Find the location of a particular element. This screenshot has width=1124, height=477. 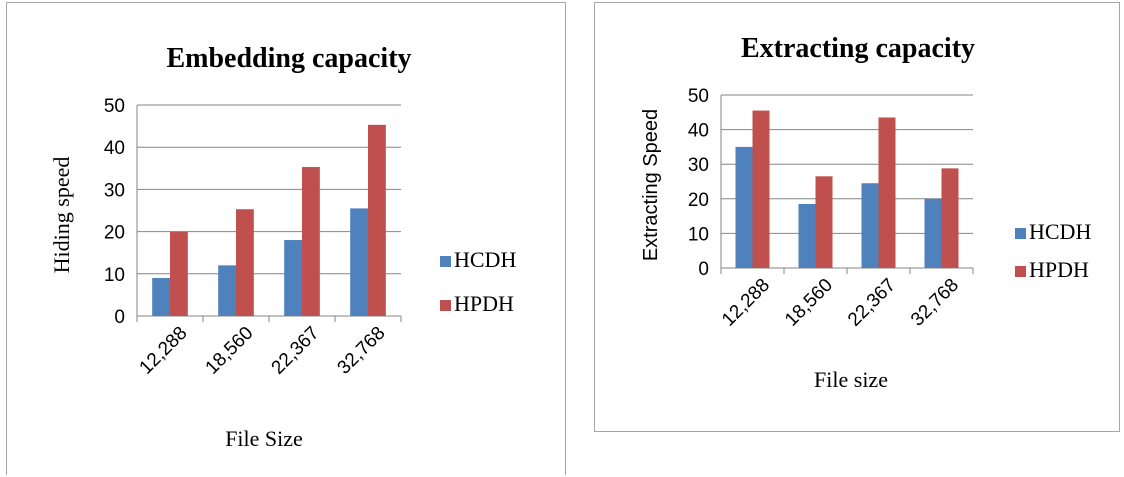

x-axis-label: File size is located at coordinates (851, 379).